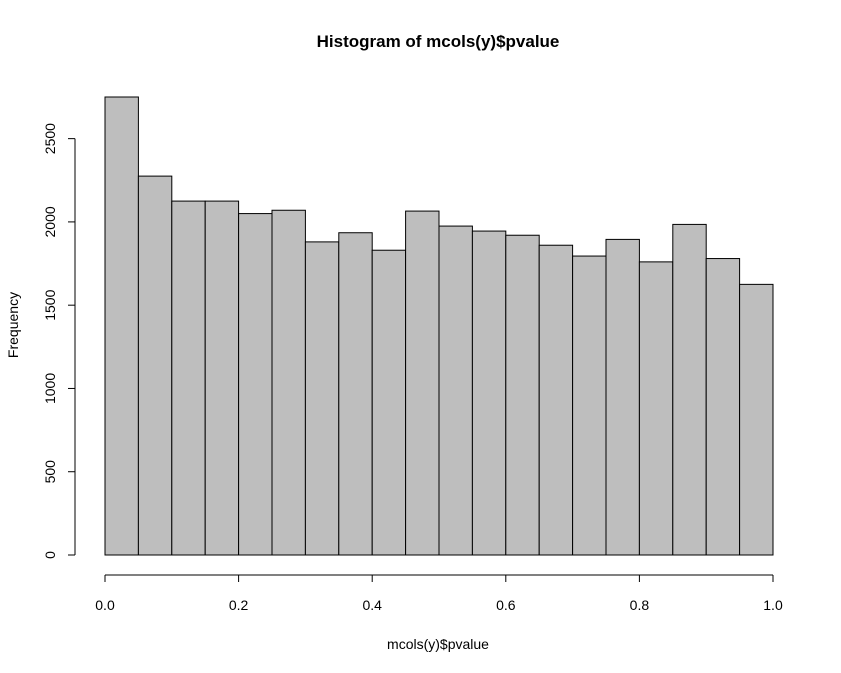 This screenshot has height=673, width=841. What do you see at coordinates (439, 593) in the screenshot?
I see `x-axis: 0.0 0.2 0.4 0.6 0.8 1.0` at bounding box center [439, 593].